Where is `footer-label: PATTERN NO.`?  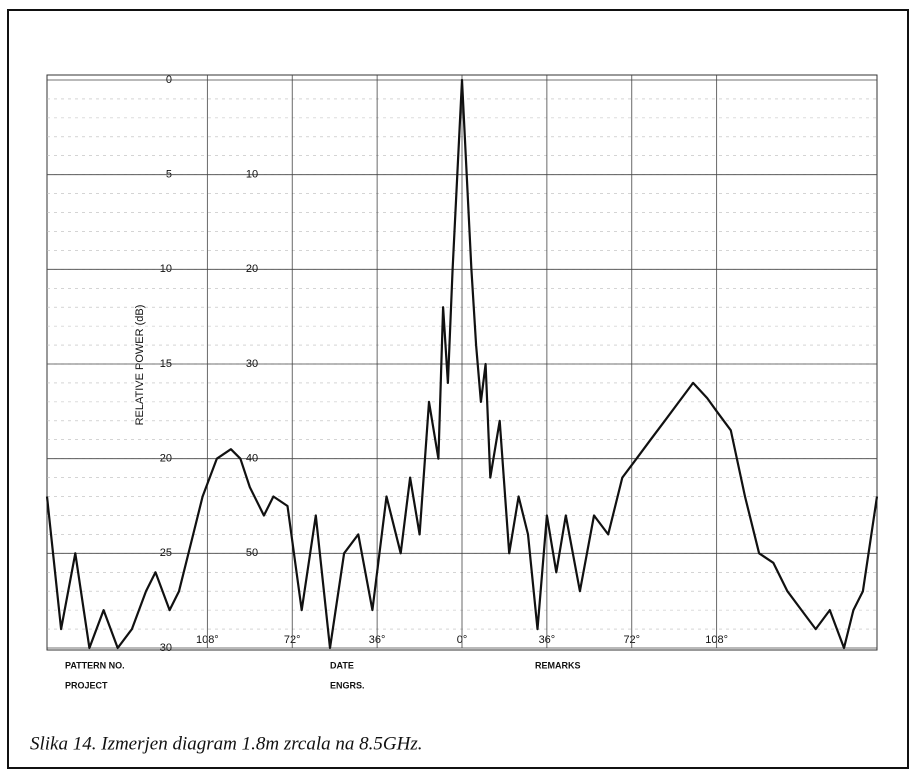 footer-label: PATTERN NO. is located at coordinates (95, 665).